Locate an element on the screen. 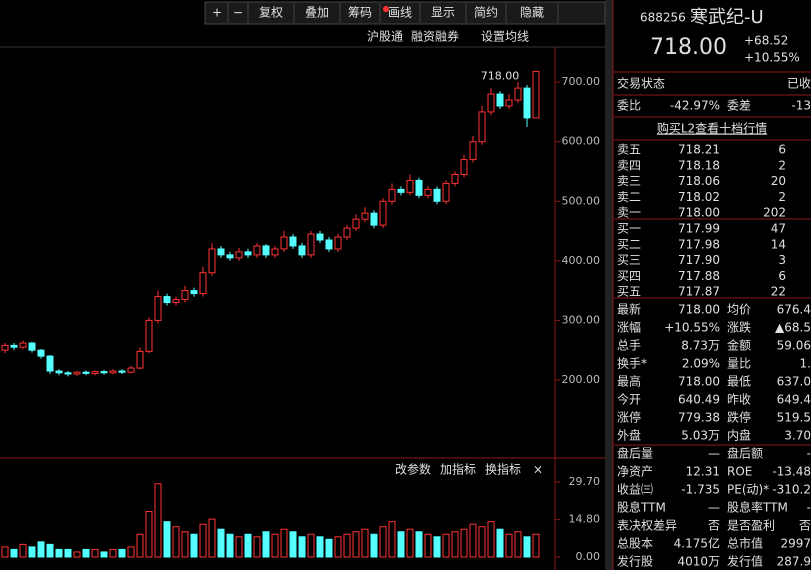  qty: 6 is located at coordinates (782, 276).